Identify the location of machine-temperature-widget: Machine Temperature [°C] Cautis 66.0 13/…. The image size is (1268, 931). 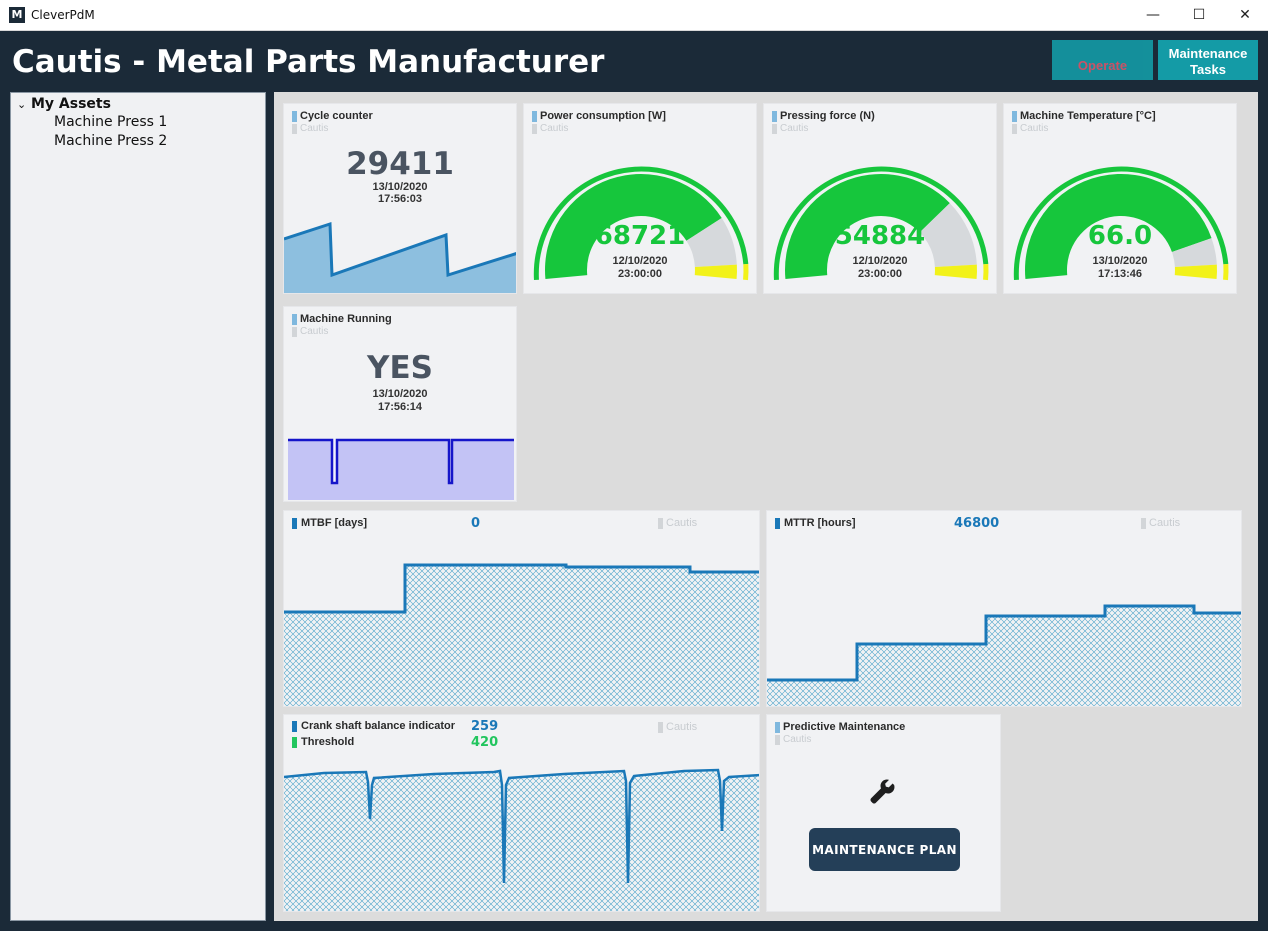
(1120, 198).